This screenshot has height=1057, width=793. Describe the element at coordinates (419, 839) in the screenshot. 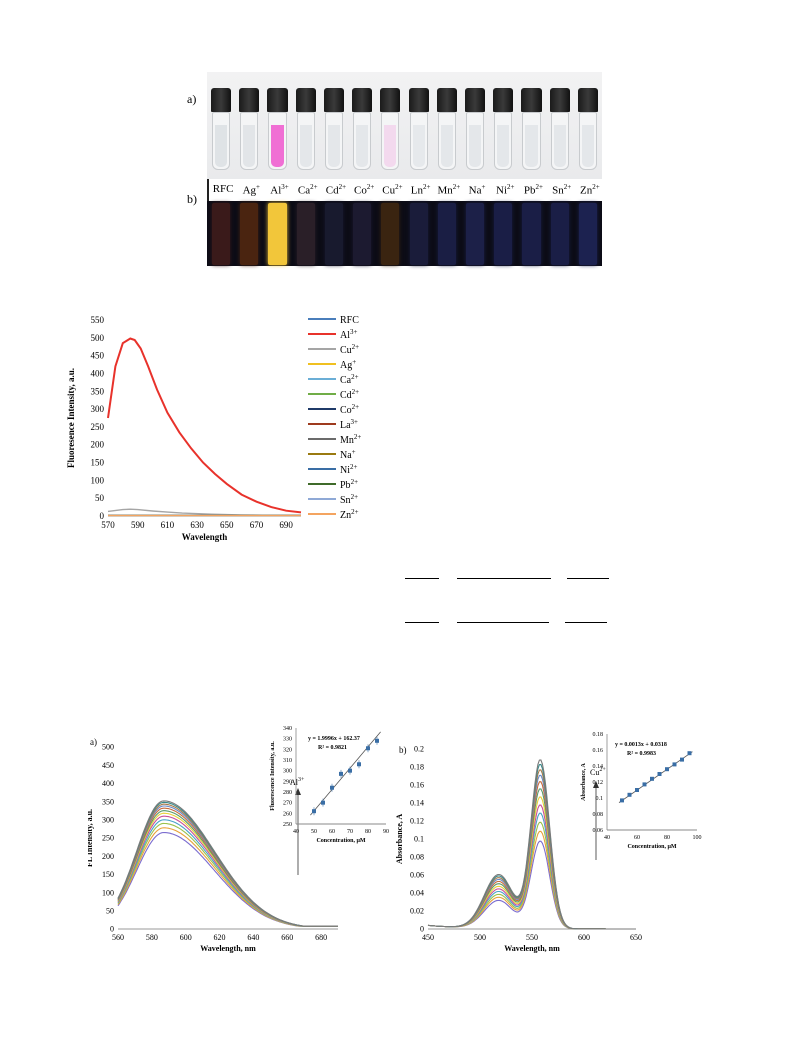

I see `y-tick-label: 0.1` at that location.